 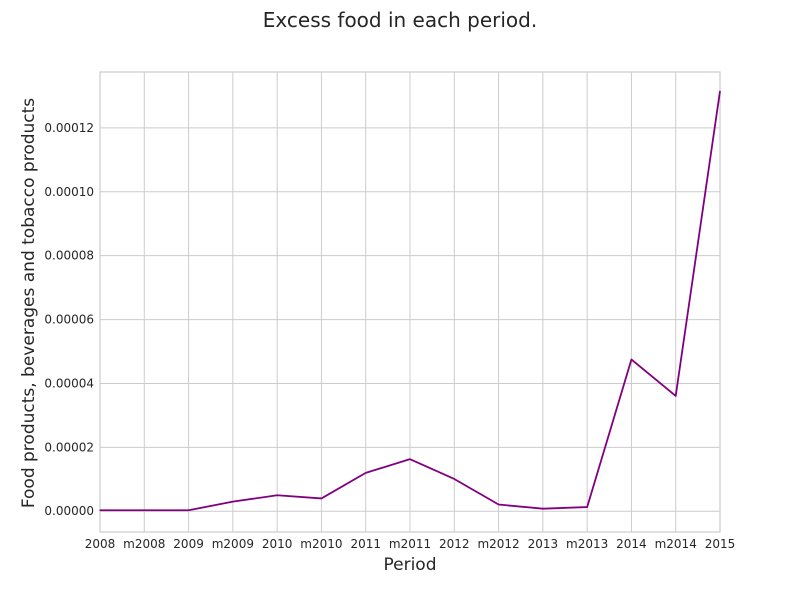 I want to click on x-tick-label: 2008, so click(x=100, y=544).